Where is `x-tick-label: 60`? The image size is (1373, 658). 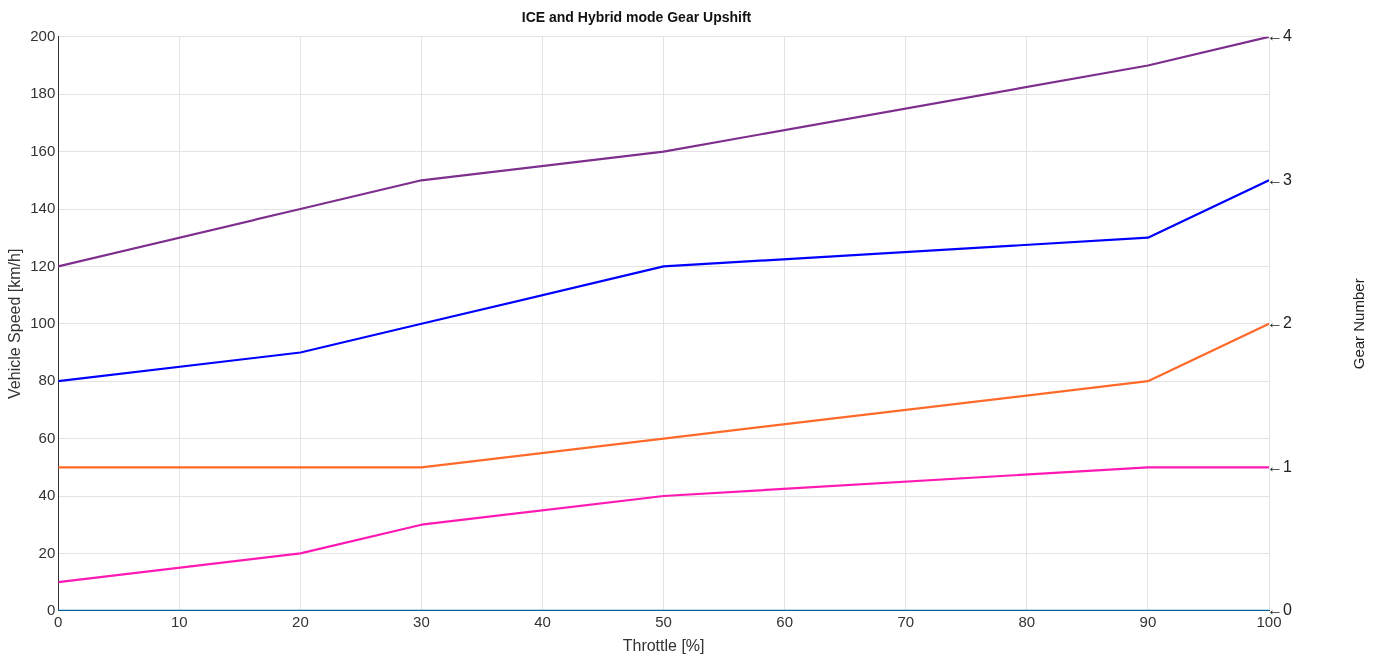
x-tick-label: 60 is located at coordinates (785, 621).